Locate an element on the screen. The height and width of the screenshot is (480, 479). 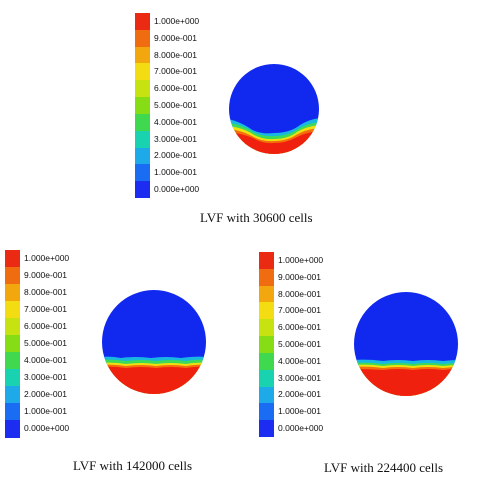
caption: LVF with 30600 cells is located at coordinates (256, 217).